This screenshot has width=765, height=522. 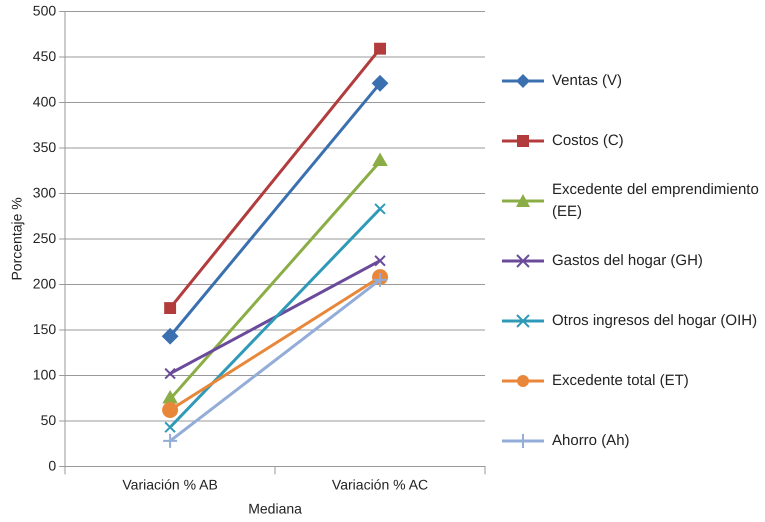 I want to click on y-tick-label: 200, so click(x=44, y=283).